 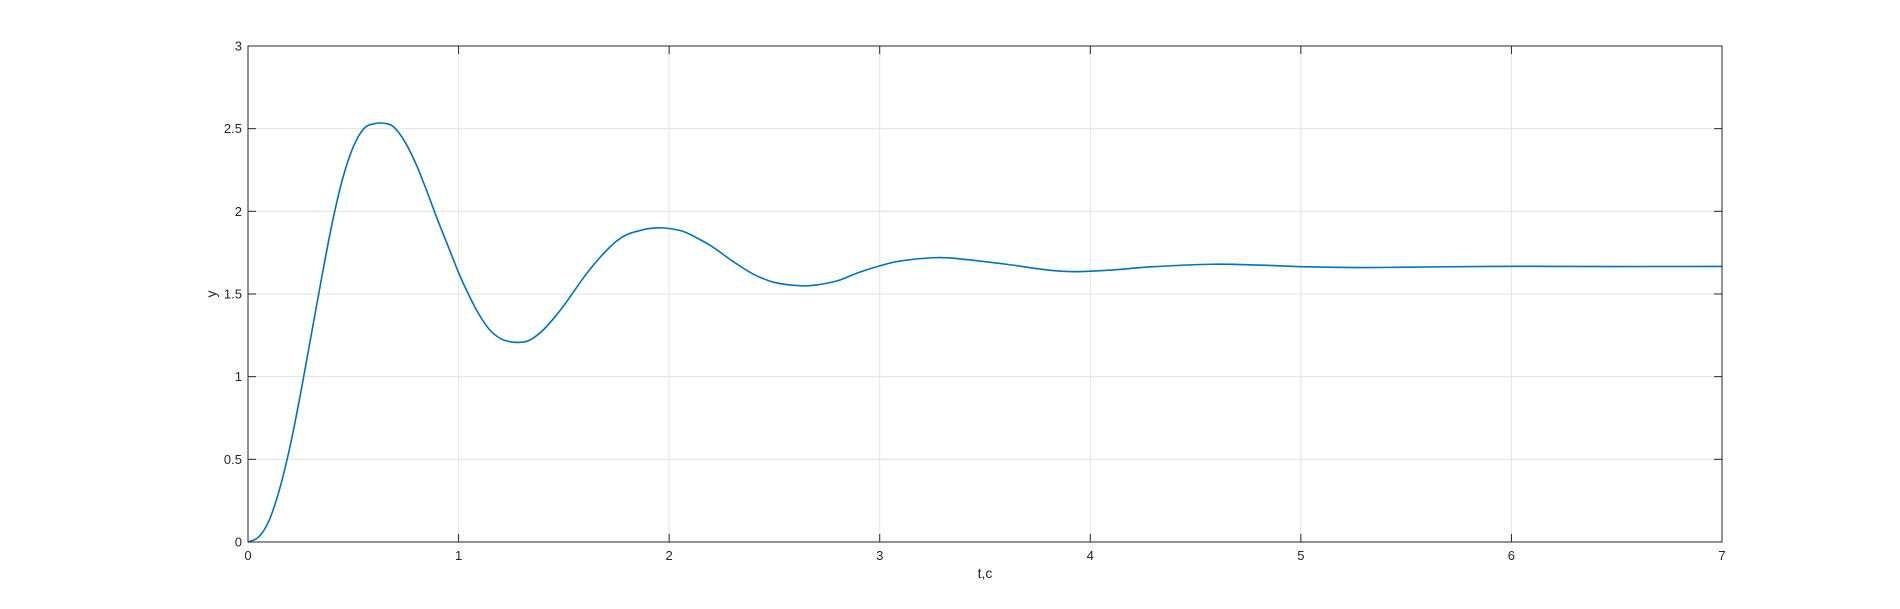 What do you see at coordinates (238, 211) in the screenshot?
I see `y-tick-label: 2` at bounding box center [238, 211].